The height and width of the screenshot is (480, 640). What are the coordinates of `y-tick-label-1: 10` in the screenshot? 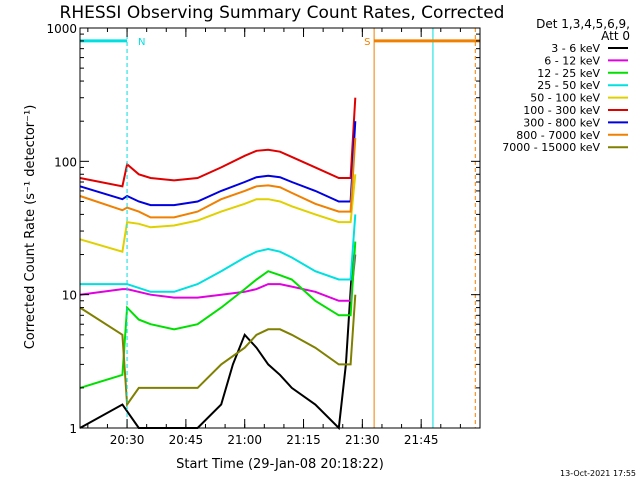 It's located at (69, 296).